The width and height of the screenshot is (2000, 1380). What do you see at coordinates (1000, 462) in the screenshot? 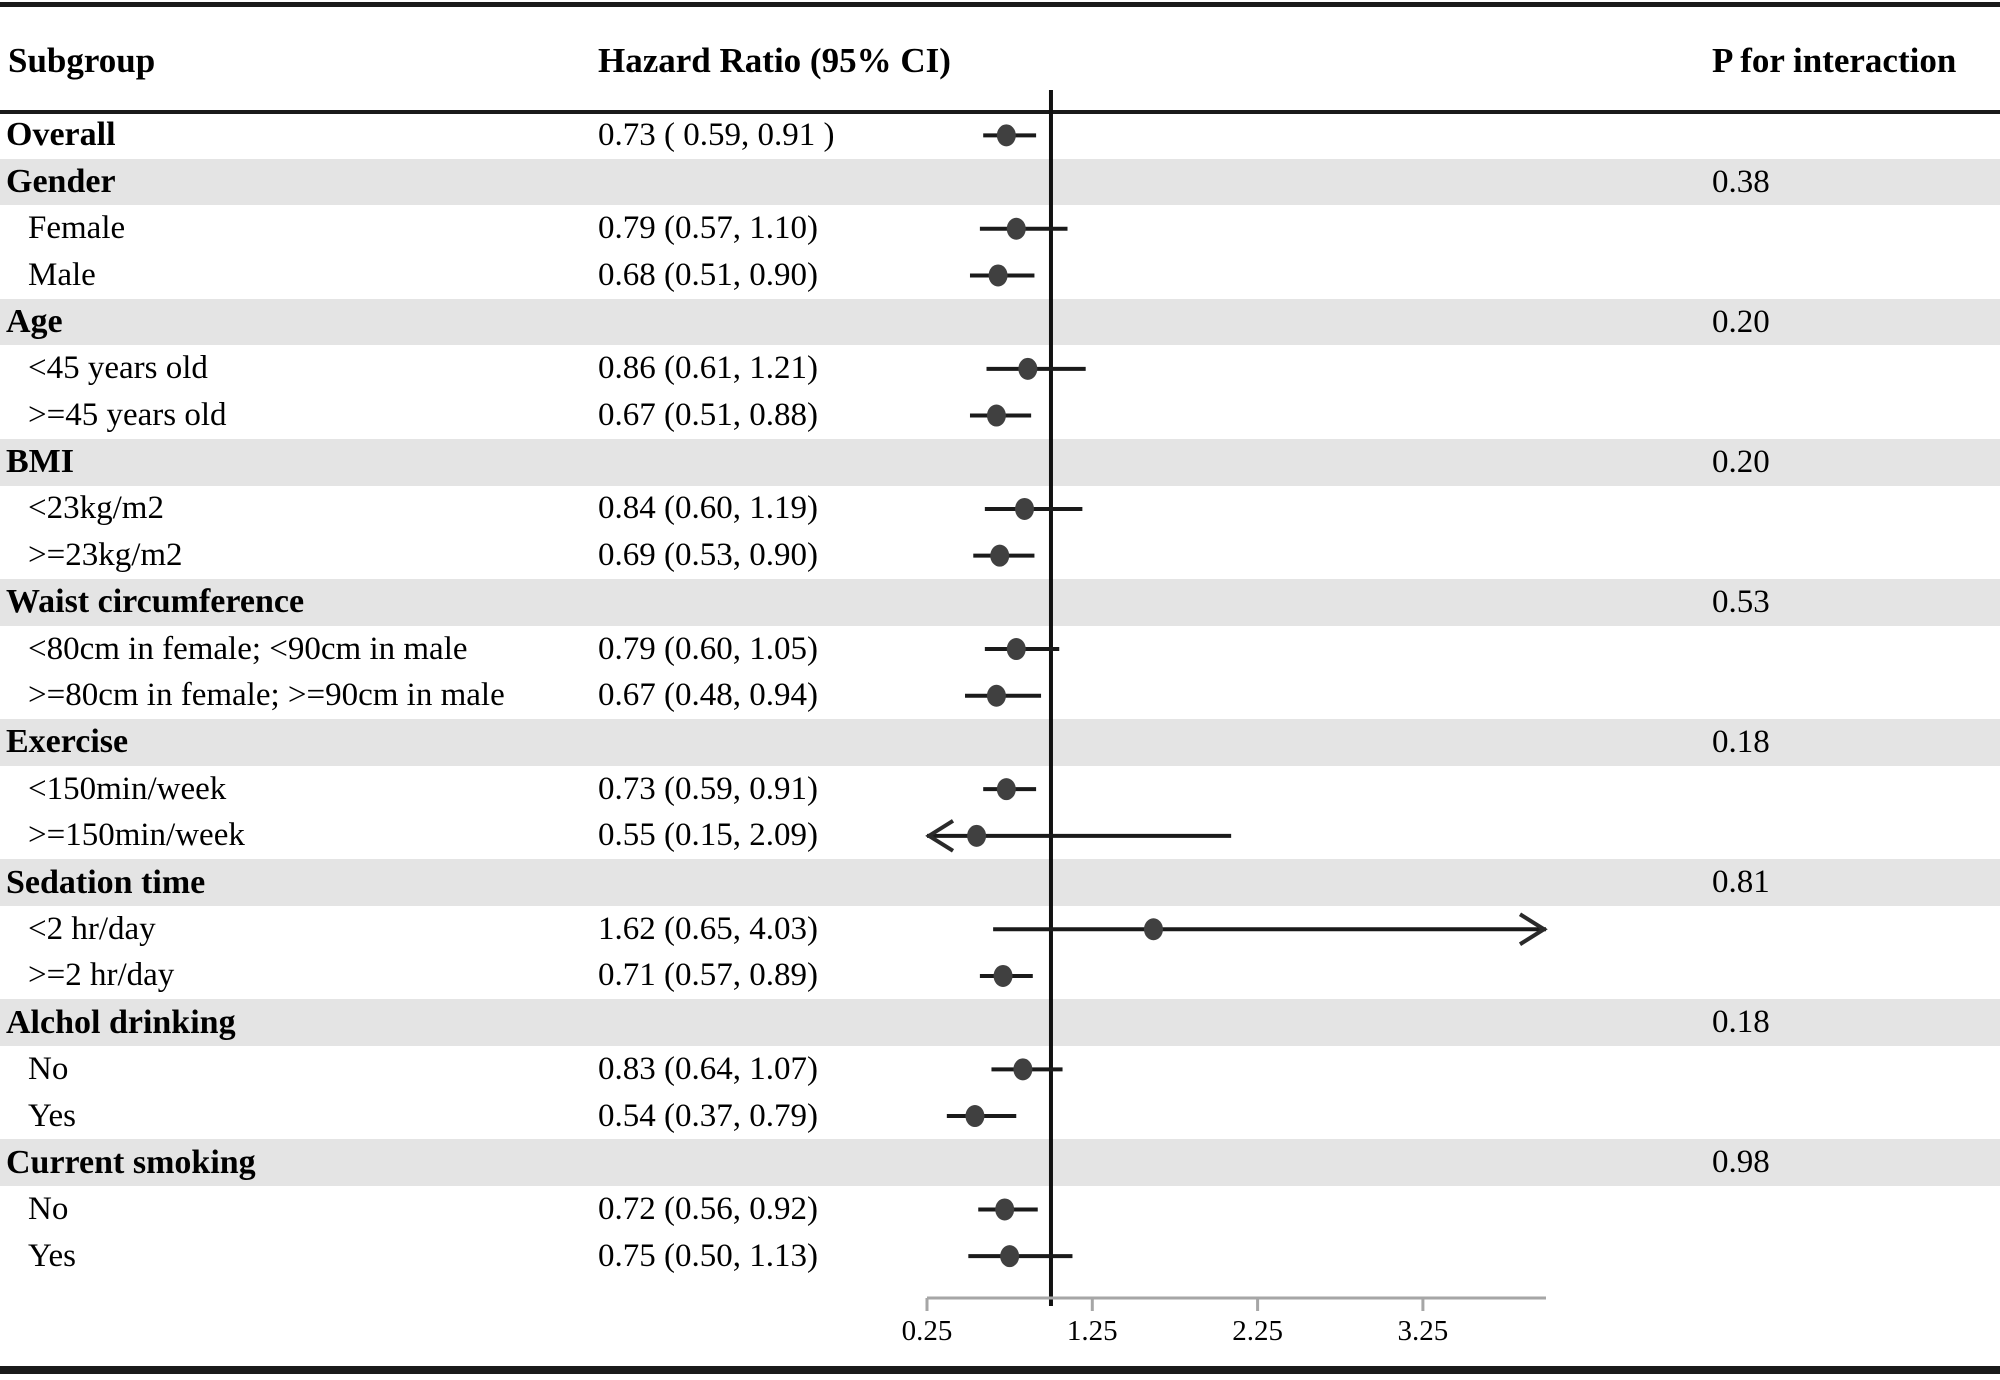
I see `group-header-row: BMI 0.20` at bounding box center [1000, 462].